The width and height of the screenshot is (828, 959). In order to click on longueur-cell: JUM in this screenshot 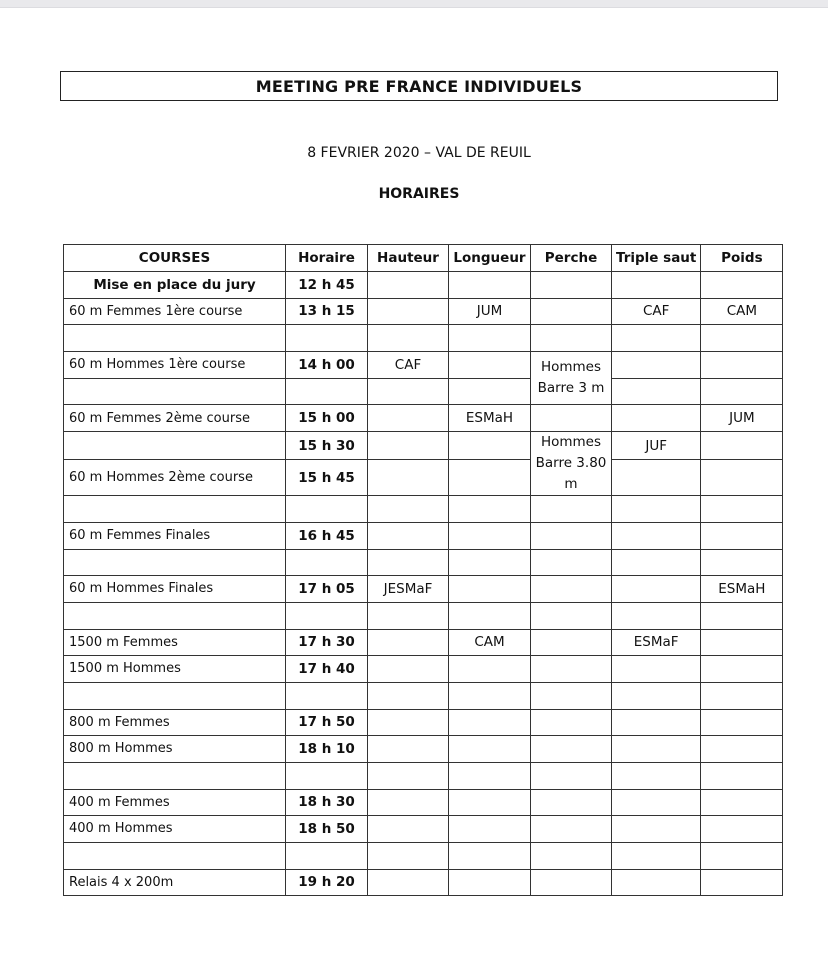, I will do `click(489, 311)`.